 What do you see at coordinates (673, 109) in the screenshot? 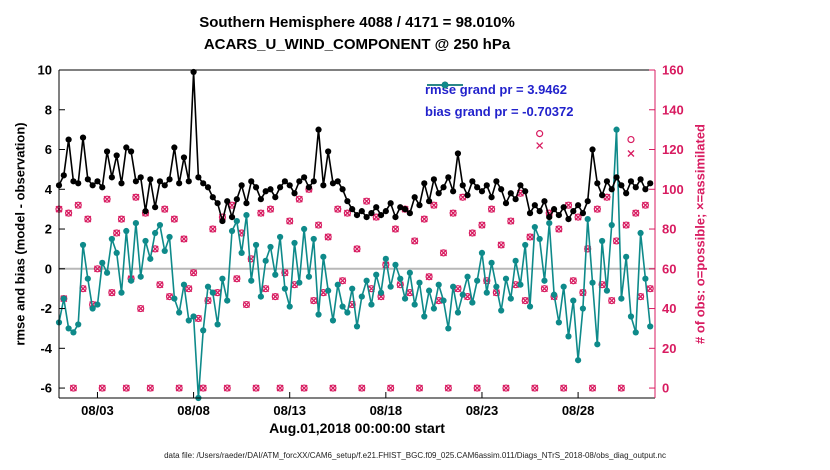
I see `y-right-tick-label: 140` at bounding box center [673, 109].